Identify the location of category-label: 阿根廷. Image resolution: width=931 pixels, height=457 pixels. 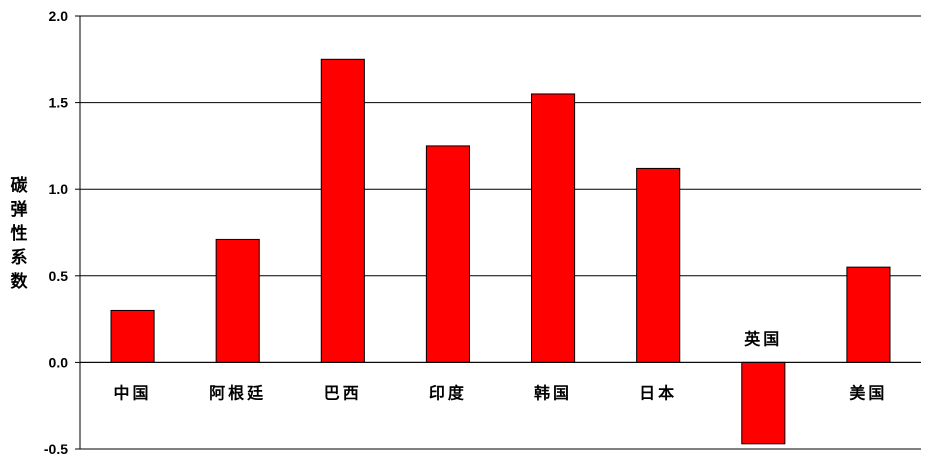
(237, 392).